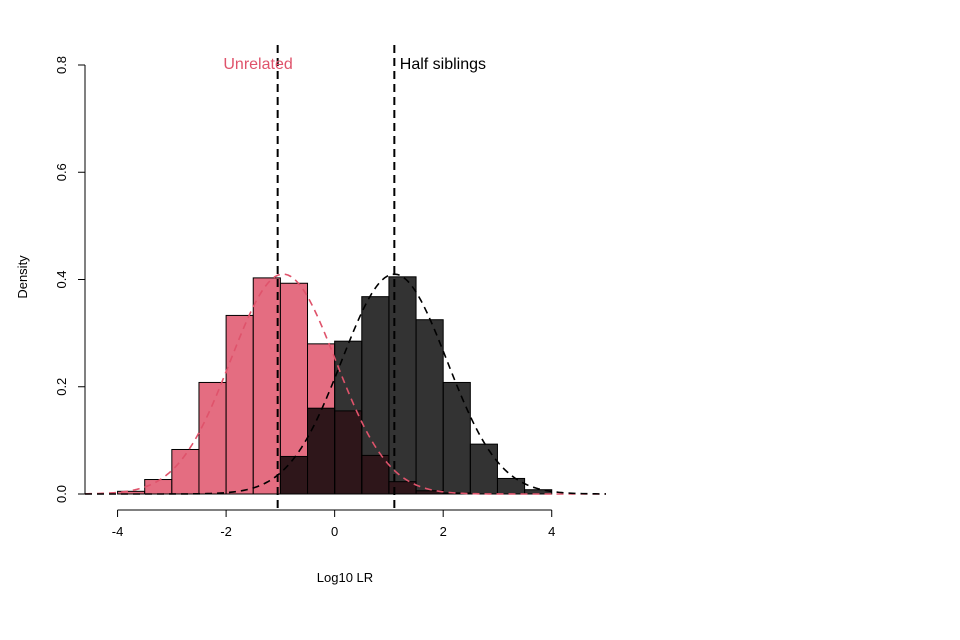 This screenshot has width=960, height=640. Describe the element at coordinates (443, 64) in the screenshot. I see `annotation-label: Half siblings` at that location.